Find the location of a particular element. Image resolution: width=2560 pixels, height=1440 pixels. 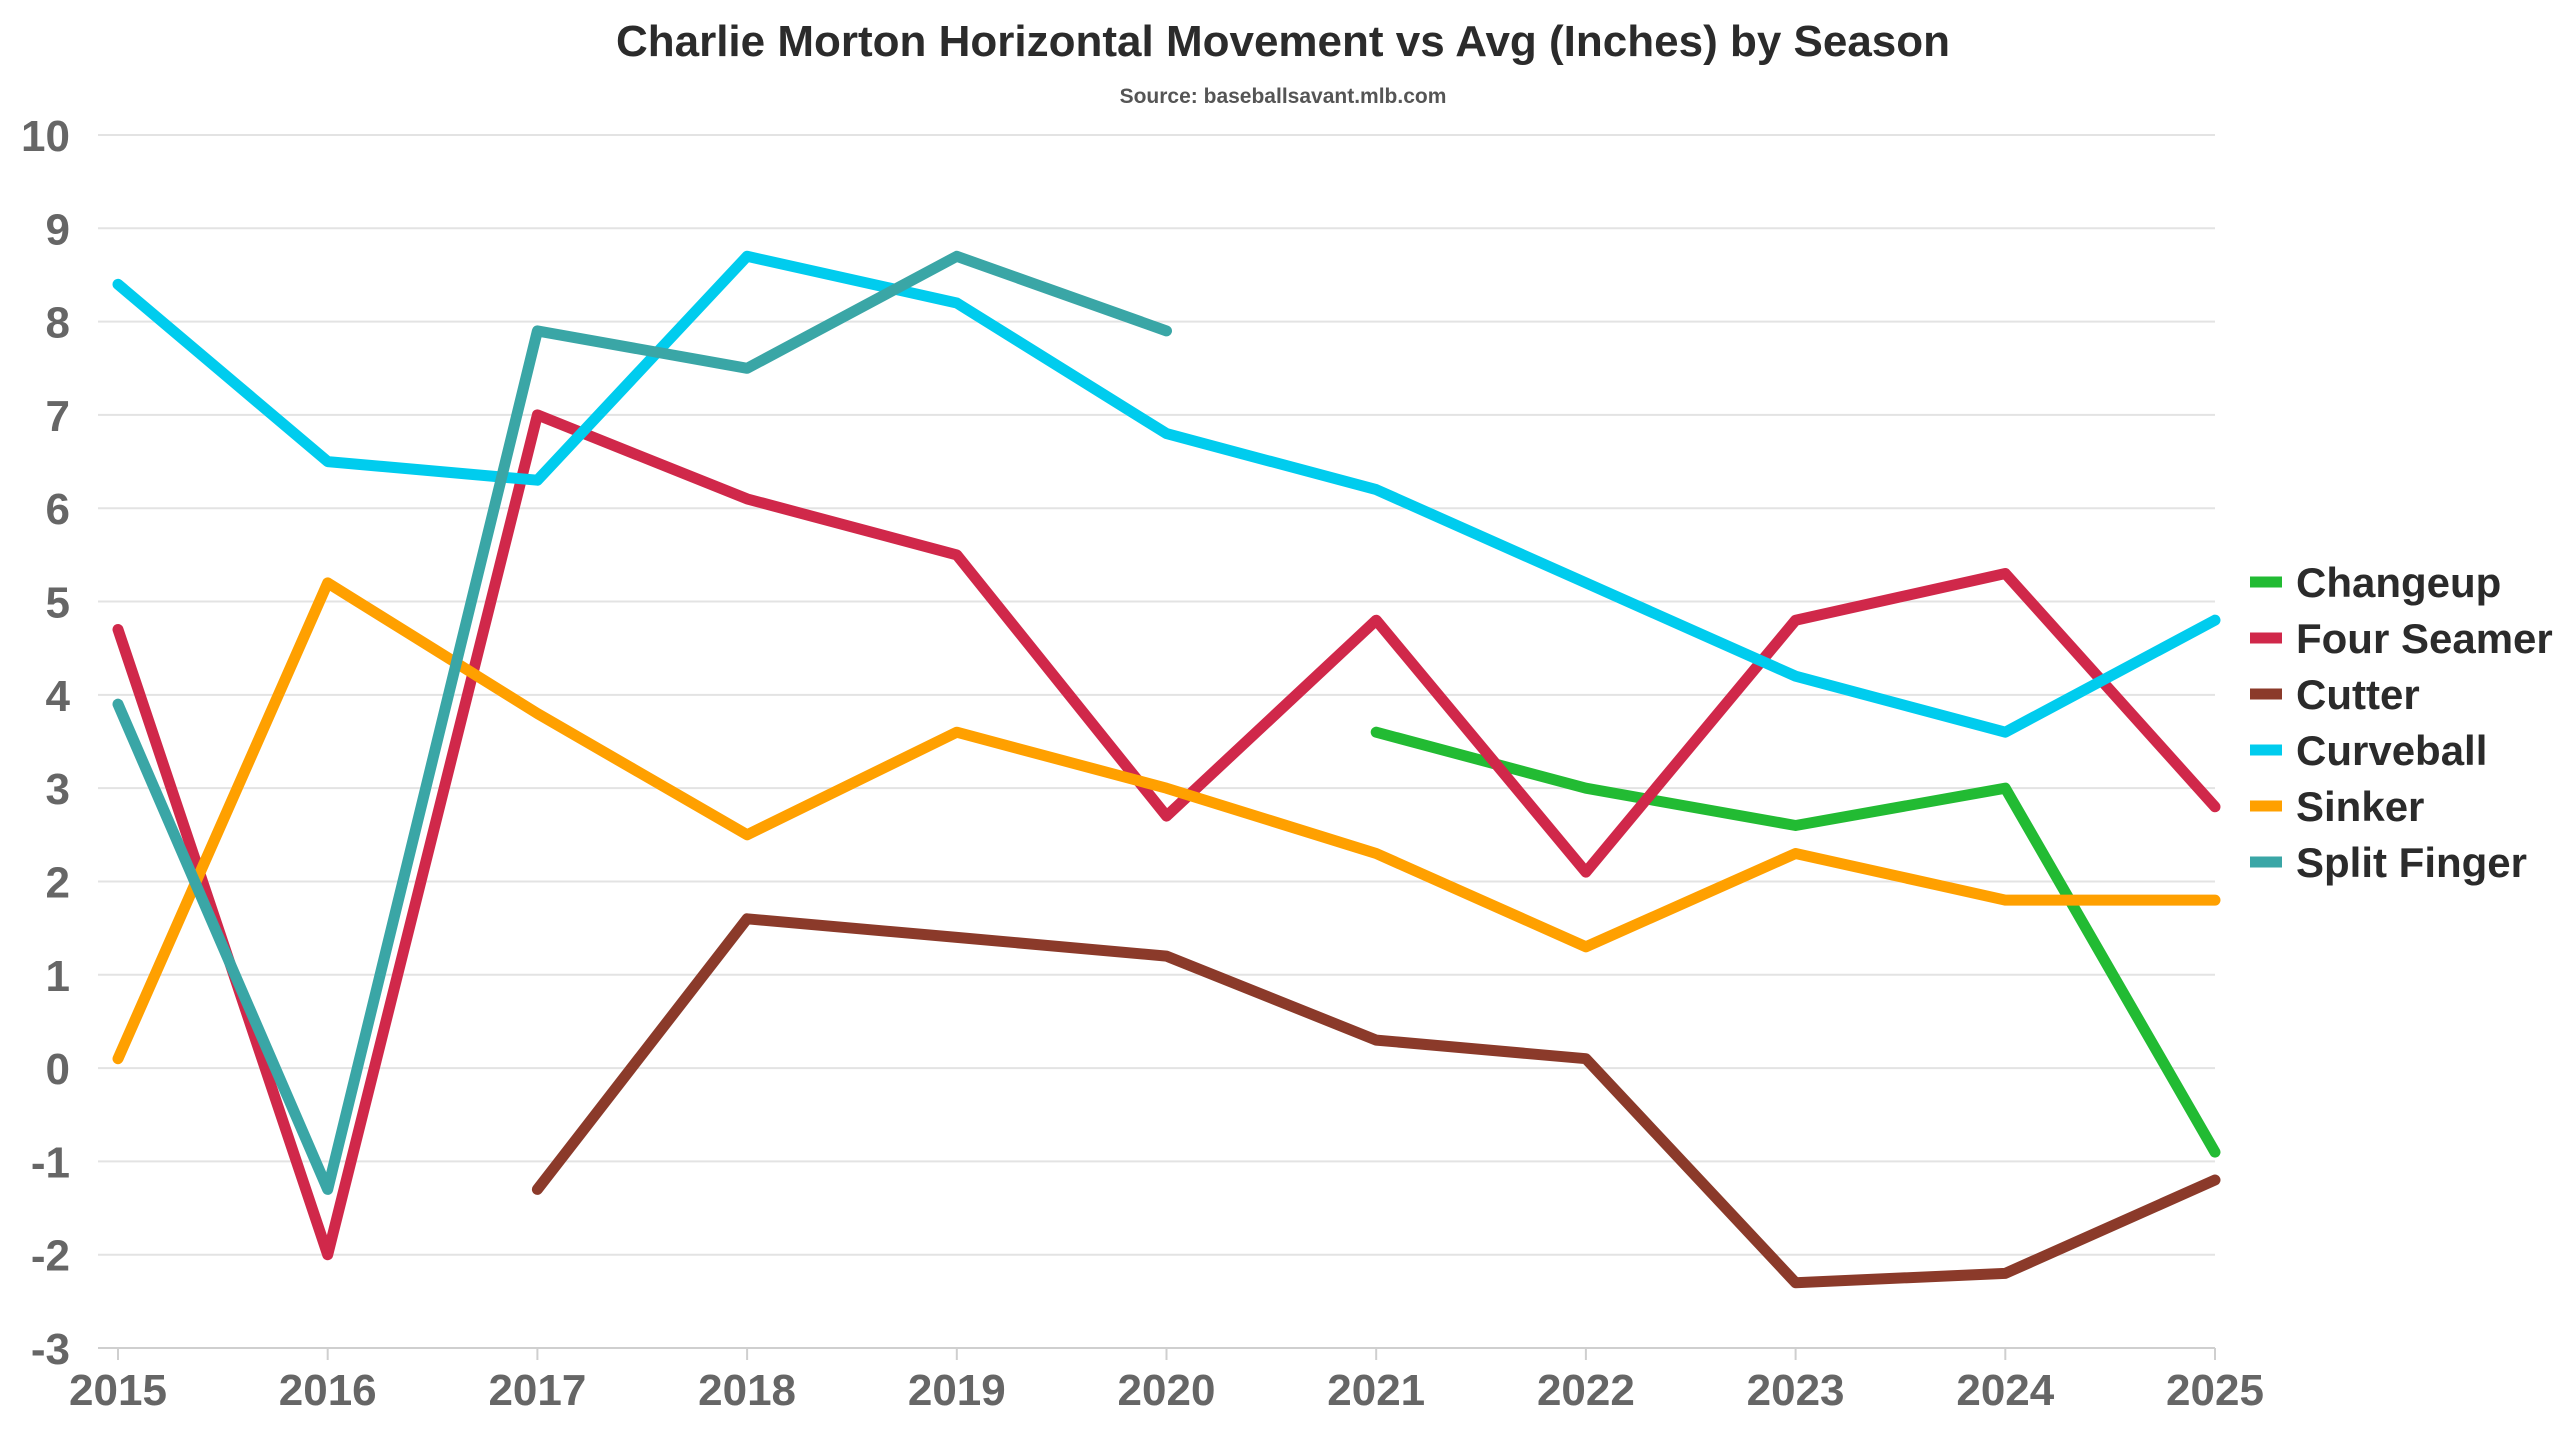

legend-label-sinker: Sinker is located at coordinates (2360, 806).